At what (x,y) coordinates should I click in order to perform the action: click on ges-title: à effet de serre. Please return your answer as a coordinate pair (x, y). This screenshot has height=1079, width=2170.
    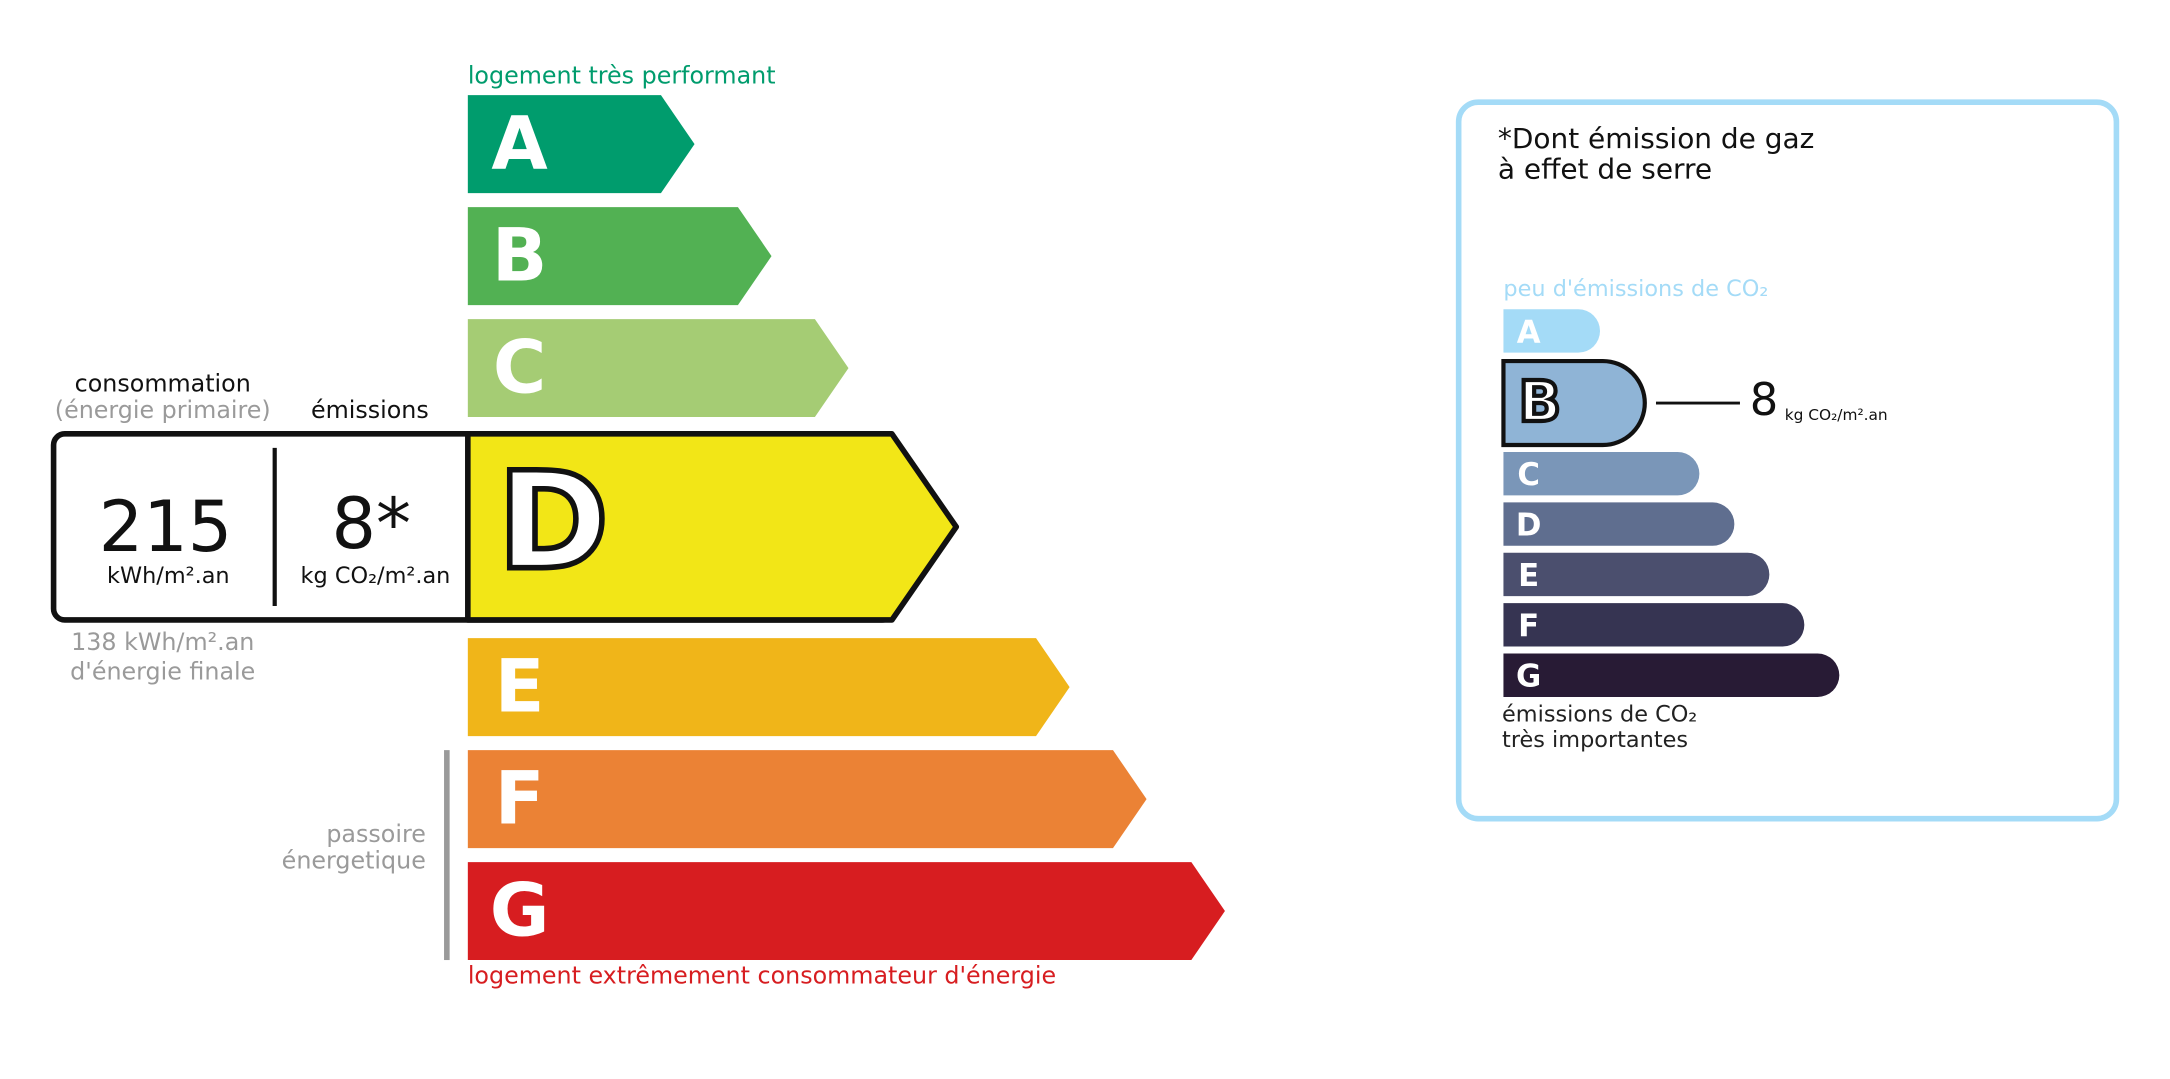
    Looking at the image, I should click on (1605, 169).